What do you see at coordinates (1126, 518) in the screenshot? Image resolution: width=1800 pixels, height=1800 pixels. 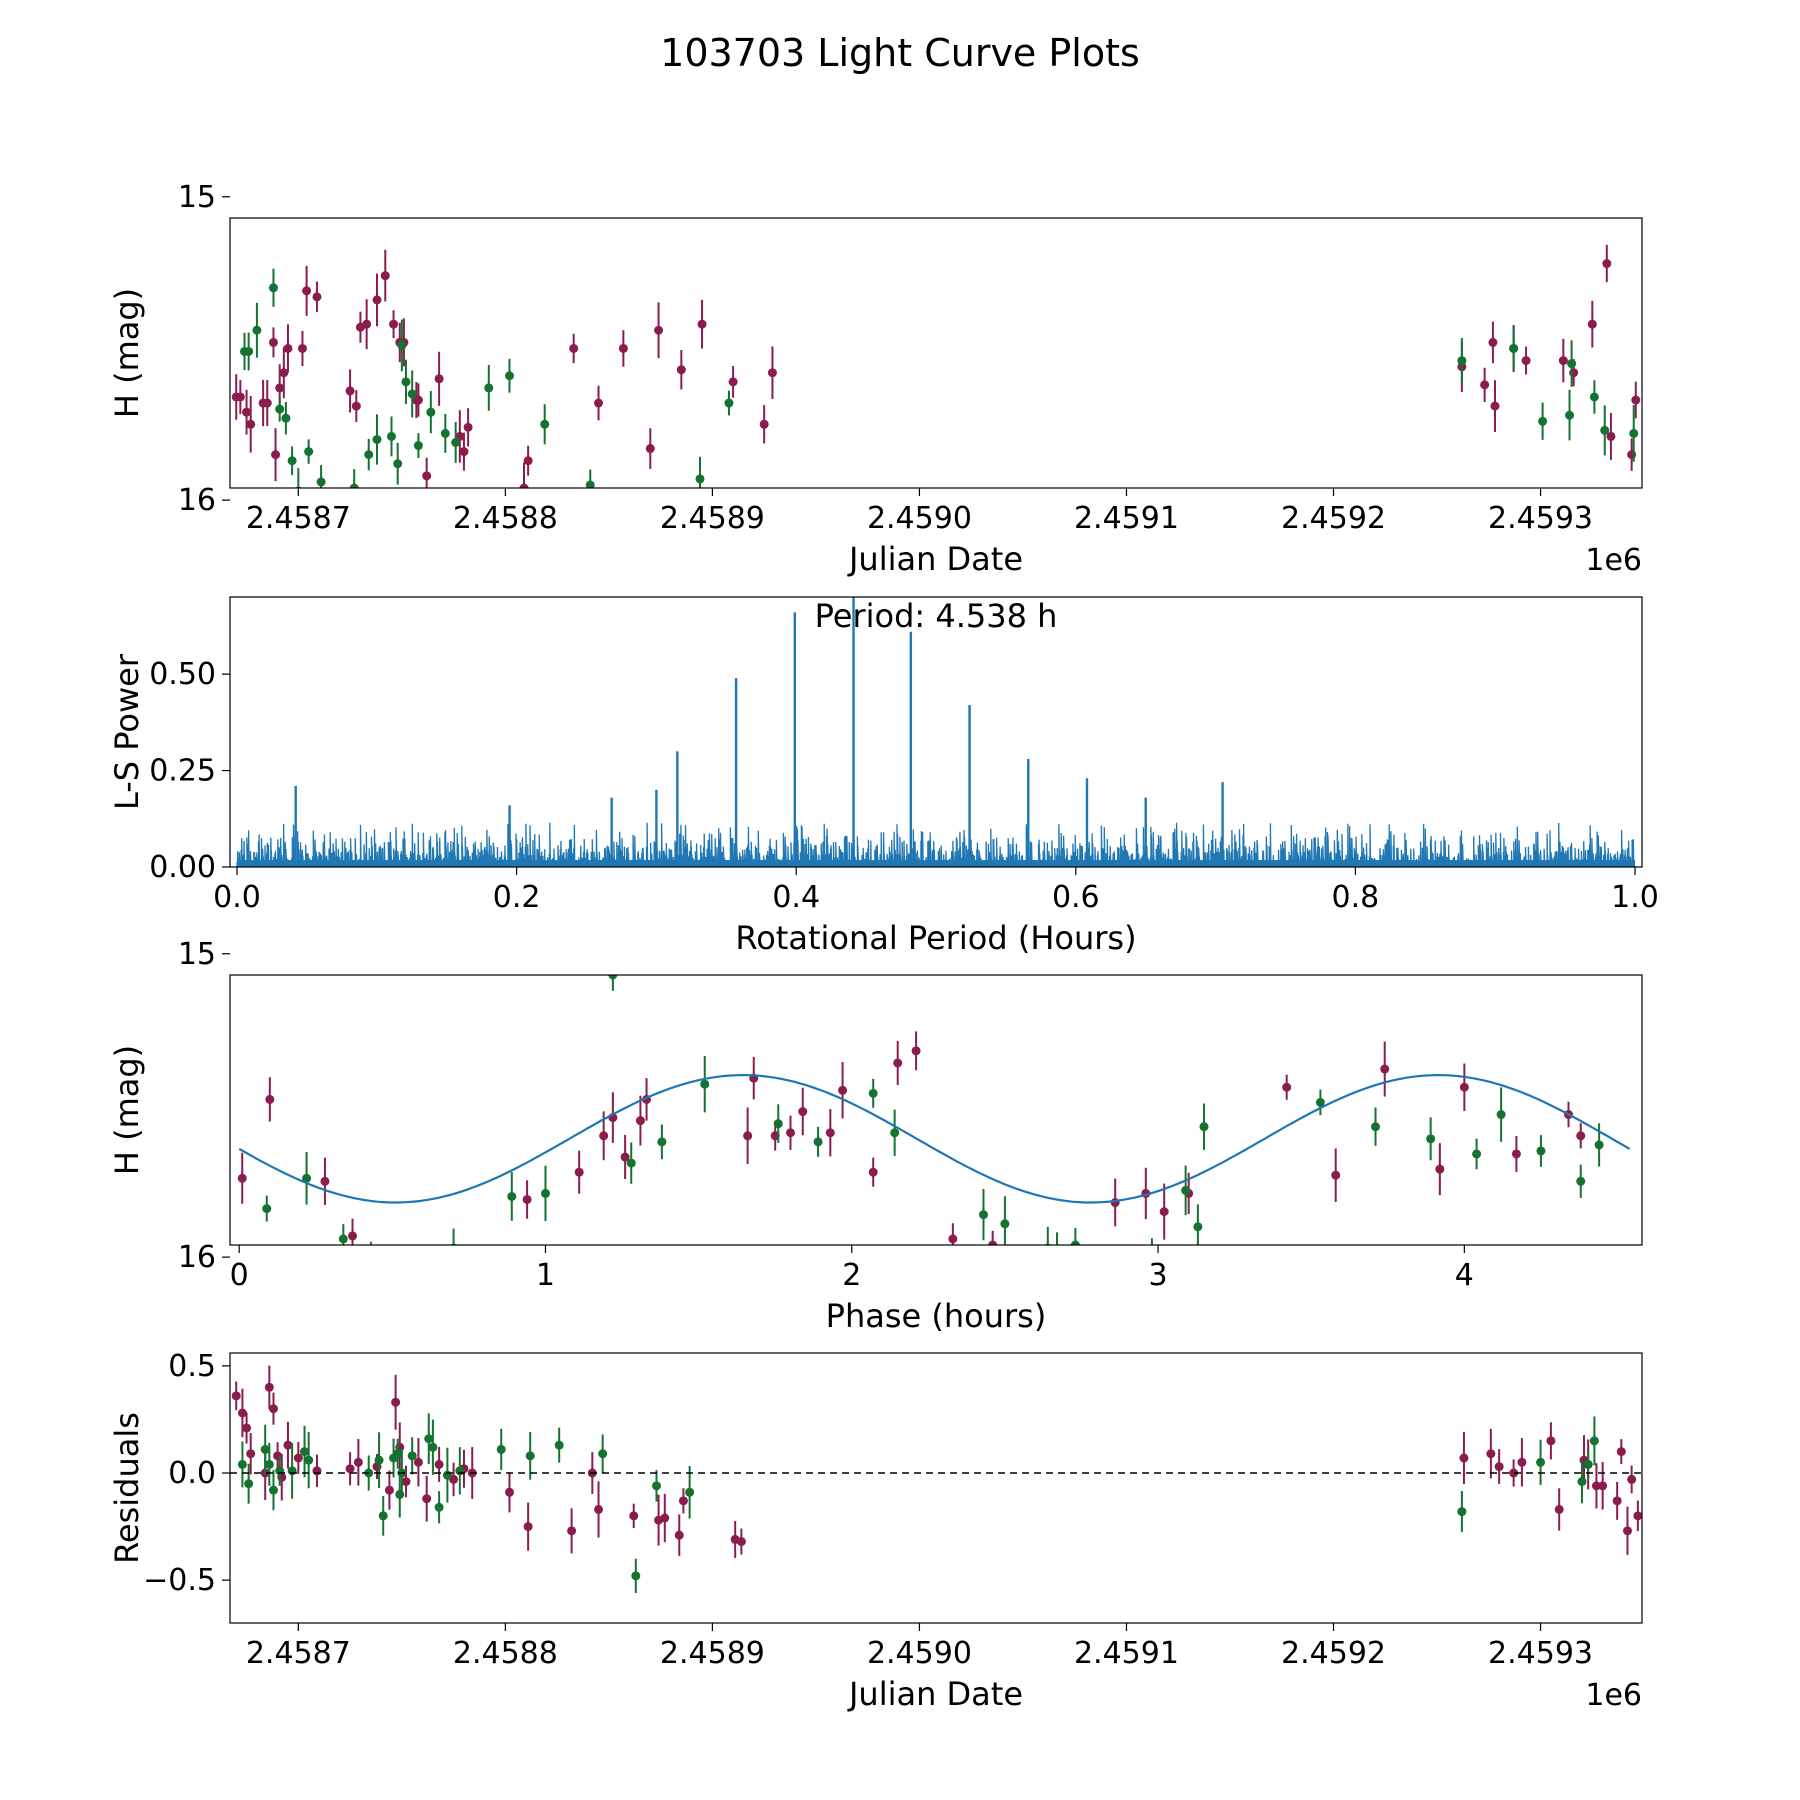 I see `lightcurve-xtick-label: 2.4591` at bounding box center [1126, 518].